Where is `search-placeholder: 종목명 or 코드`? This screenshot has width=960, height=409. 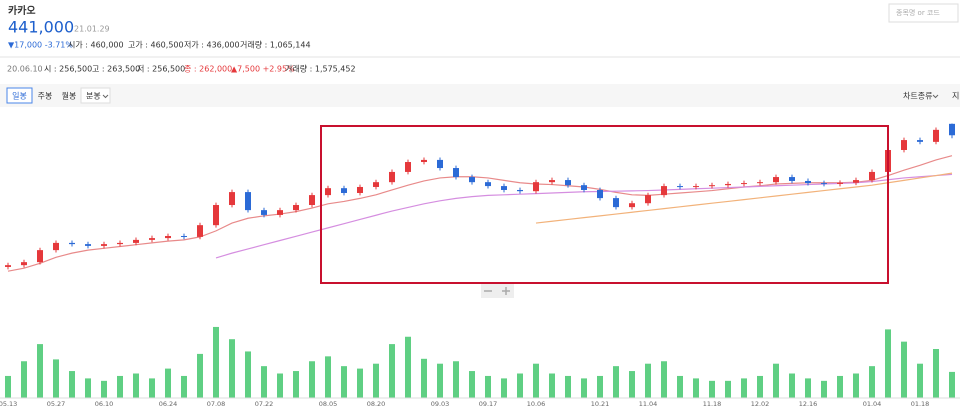
search-placeholder: 종목명 or 코드 is located at coordinates (918, 12).